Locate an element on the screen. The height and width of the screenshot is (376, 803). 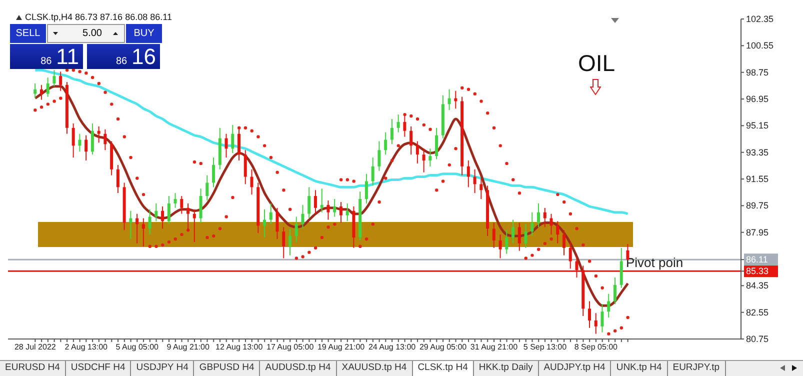
text: XAUUSD.tp H4 is located at coordinates (374, 368).